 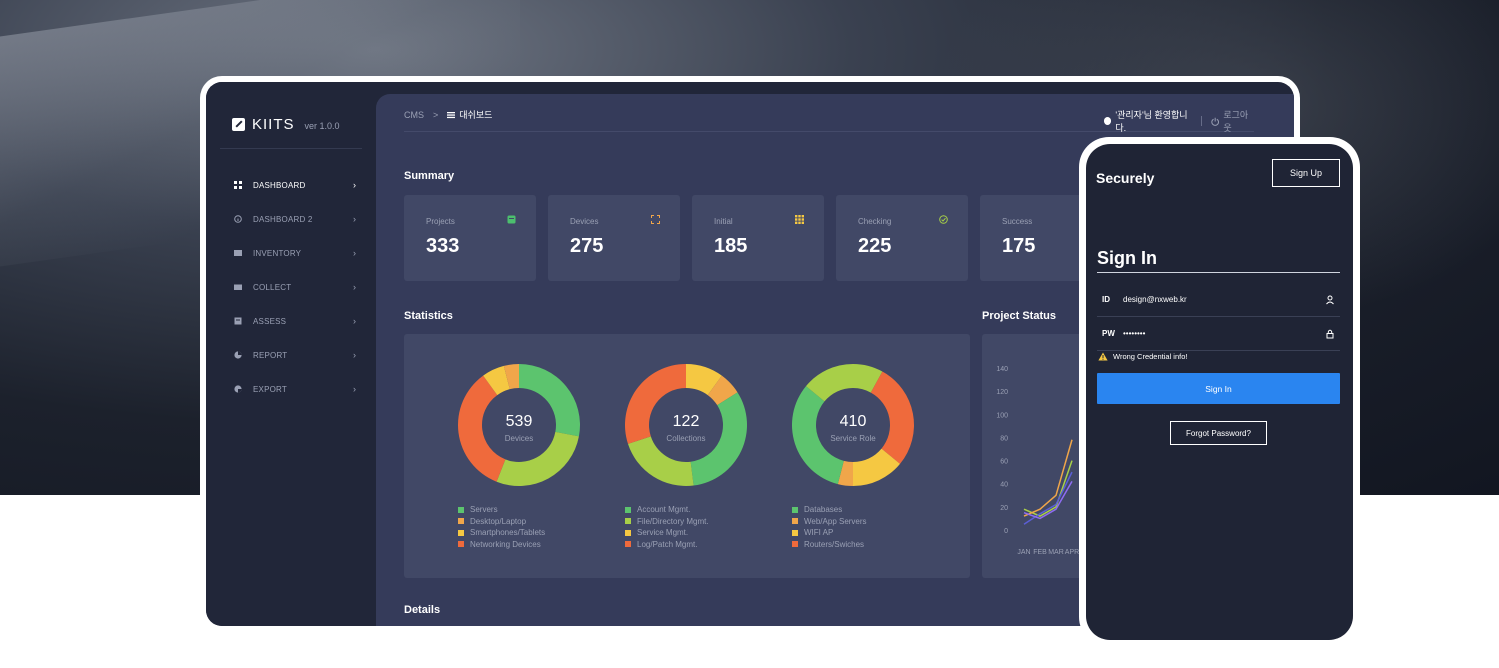 I want to click on donut-label: Service Role, so click(x=853, y=438).